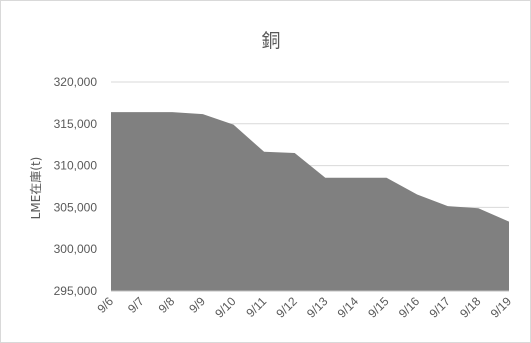 The width and height of the screenshot is (531, 343). I want to click on x-tick-label: 9/10, so click(225, 307).